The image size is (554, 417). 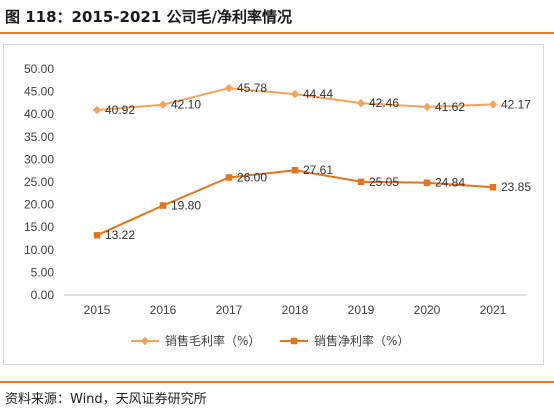 I want to click on x-tick-label: 2021, so click(x=493, y=310).